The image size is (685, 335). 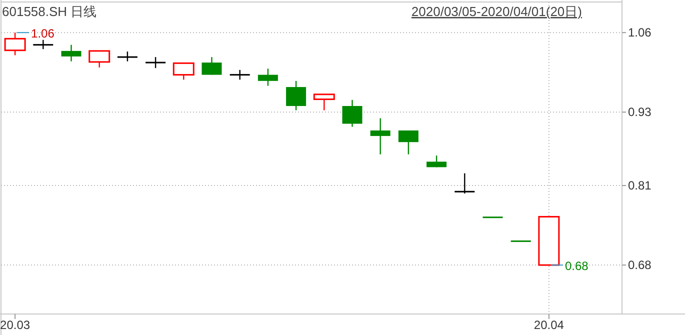 I want to click on y-tick-label: 0.93, so click(x=640, y=112).